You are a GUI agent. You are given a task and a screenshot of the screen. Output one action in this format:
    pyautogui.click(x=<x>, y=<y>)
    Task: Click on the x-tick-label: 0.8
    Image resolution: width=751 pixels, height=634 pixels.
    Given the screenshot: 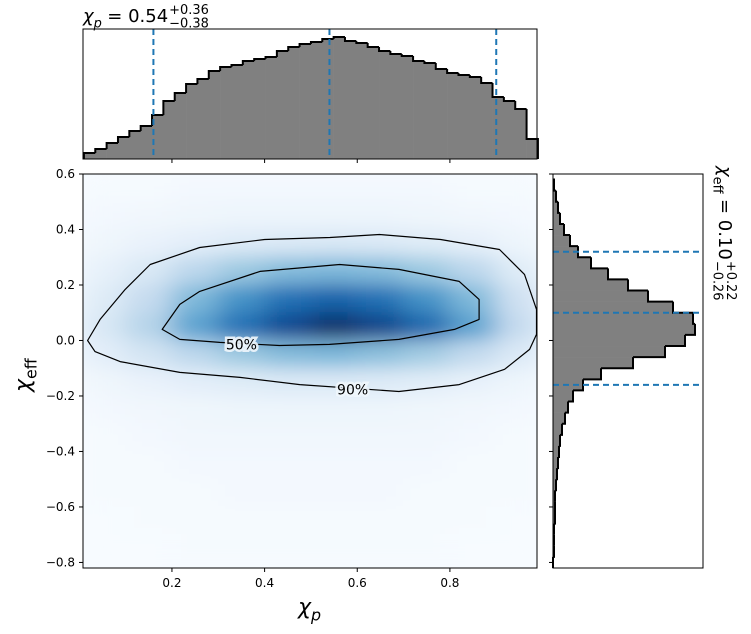 What is the action you would take?
    pyautogui.click(x=449, y=583)
    